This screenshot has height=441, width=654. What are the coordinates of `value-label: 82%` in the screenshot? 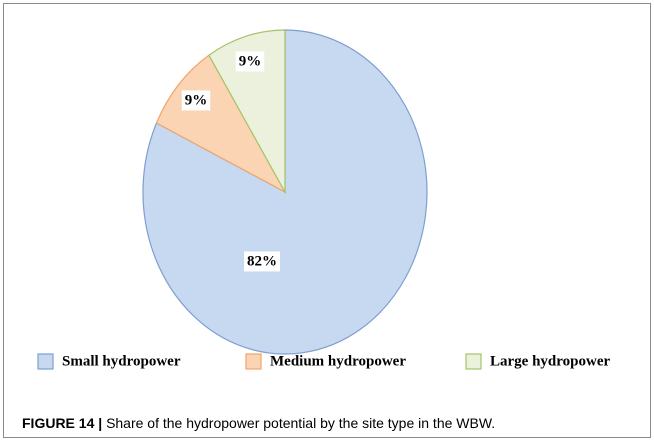 It's located at (262, 261).